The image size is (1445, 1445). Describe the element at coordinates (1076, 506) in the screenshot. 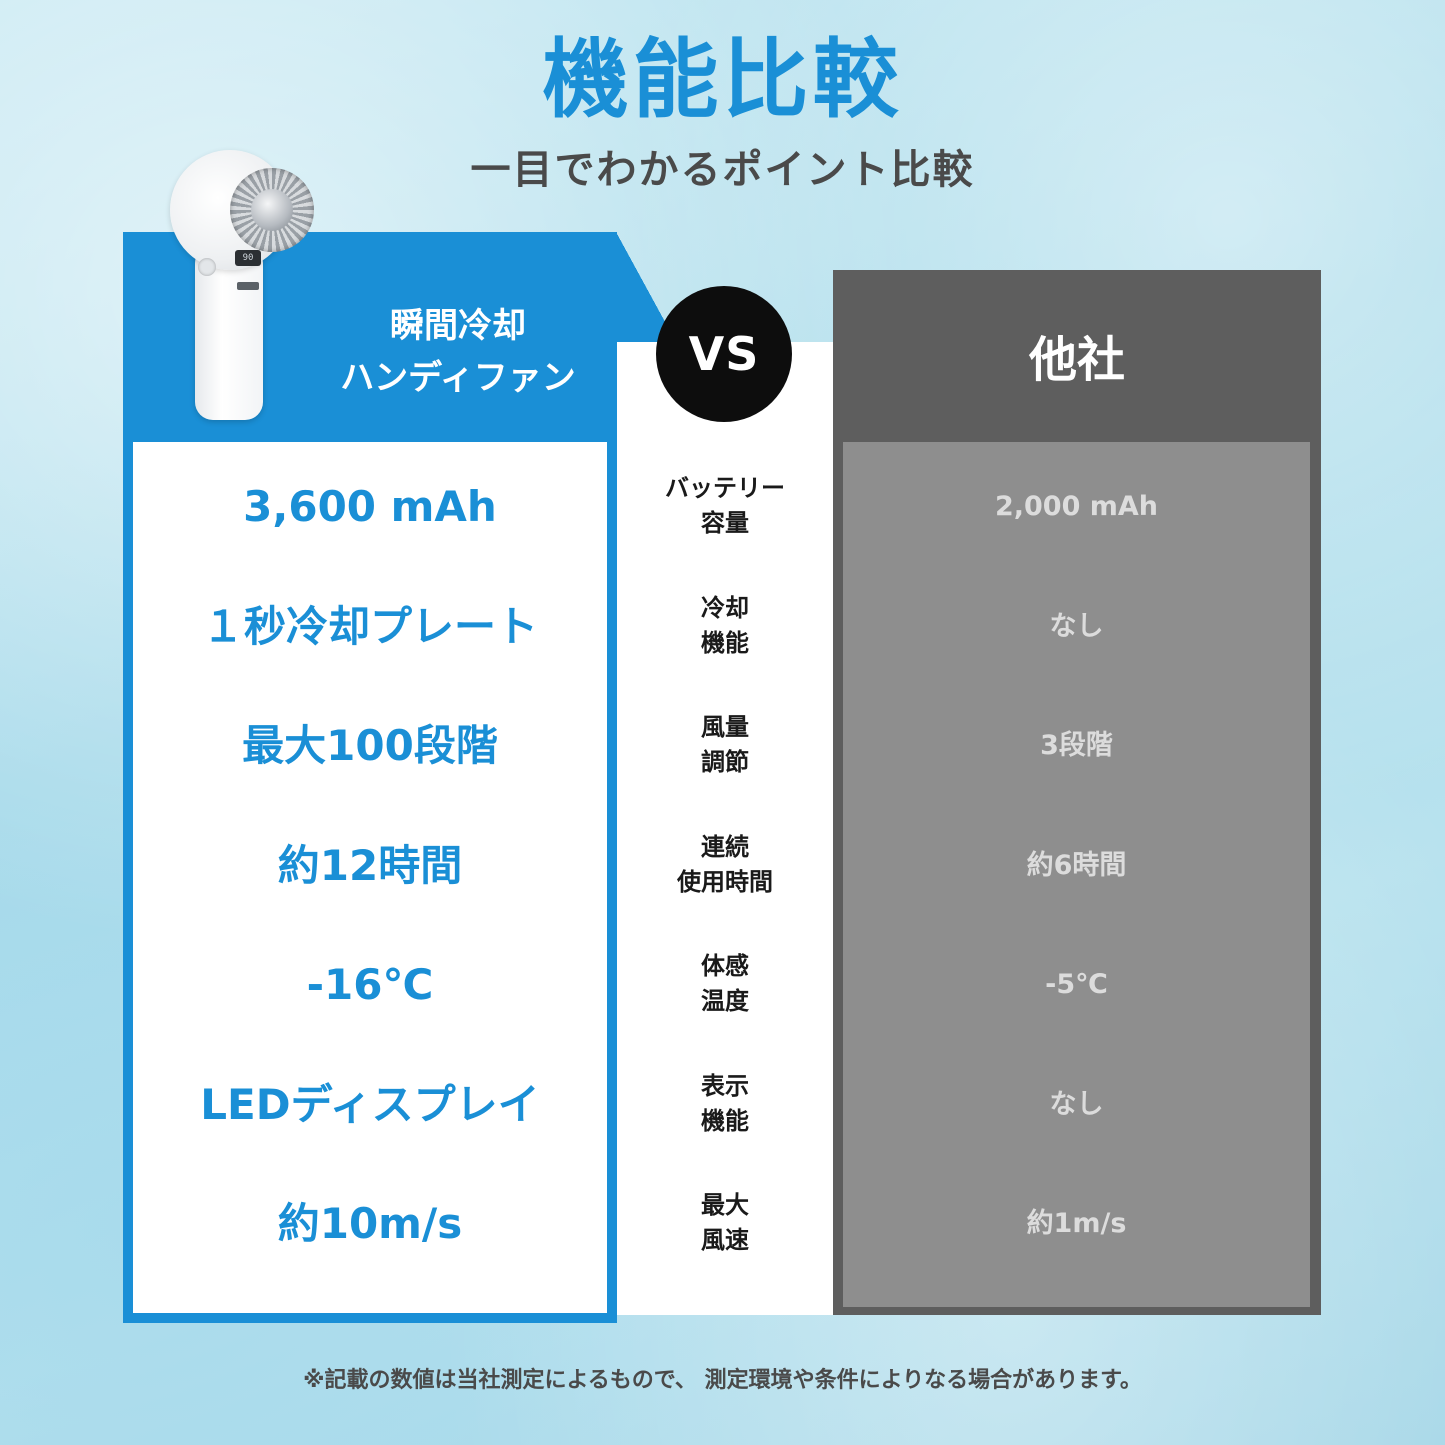

I see `competitor-value: 2,000 mAh` at that location.